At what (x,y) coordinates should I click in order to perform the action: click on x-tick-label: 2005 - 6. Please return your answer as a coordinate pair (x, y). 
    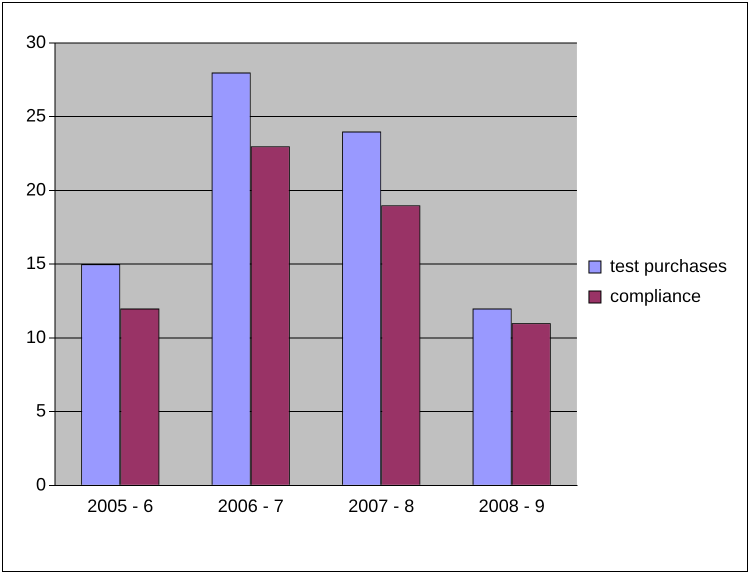
    Looking at the image, I should click on (120, 506).